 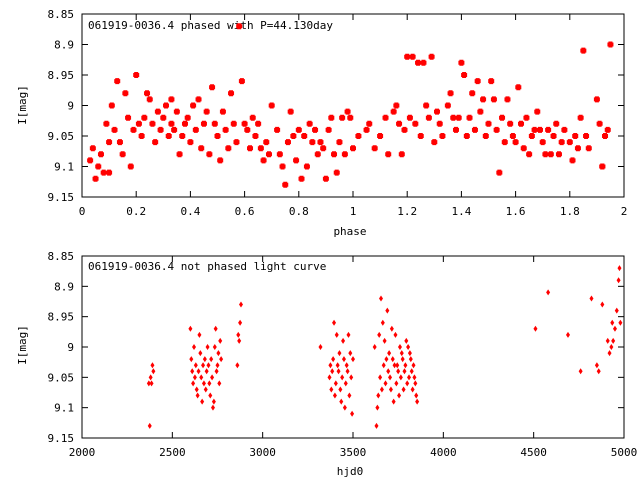 What do you see at coordinates (136, 211) in the screenshot?
I see `x-tick-label: 0.2` at bounding box center [136, 211].